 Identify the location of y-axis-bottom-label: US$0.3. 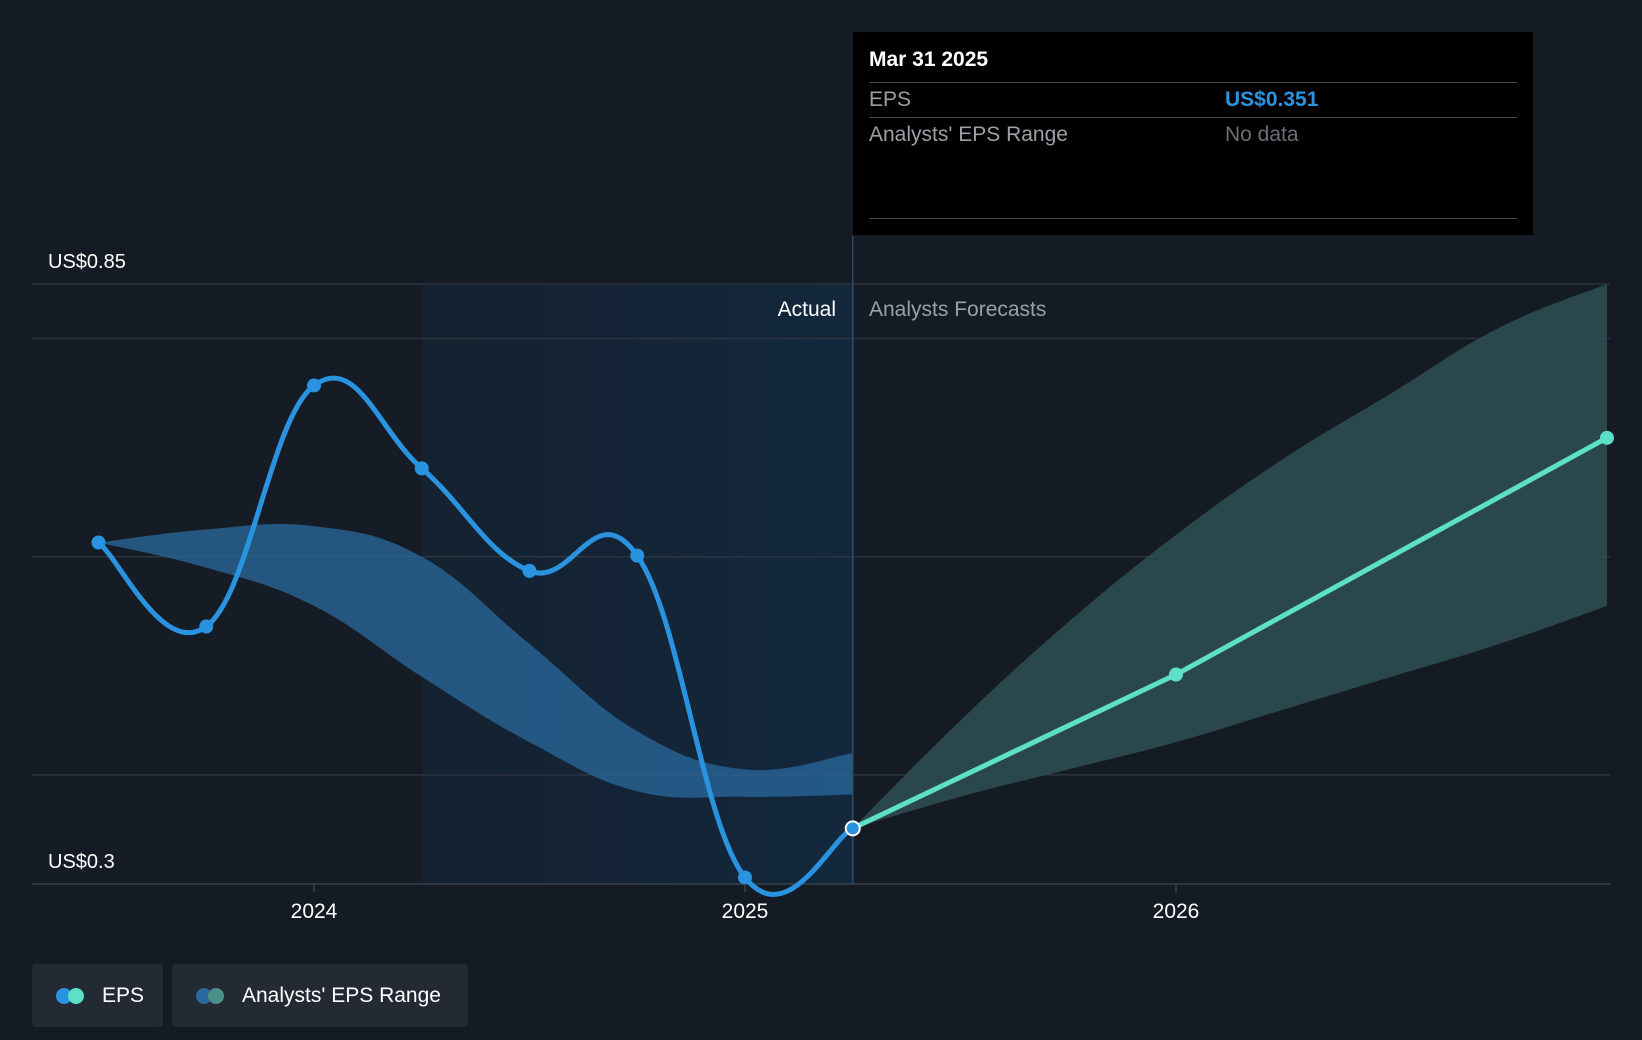
(81, 862).